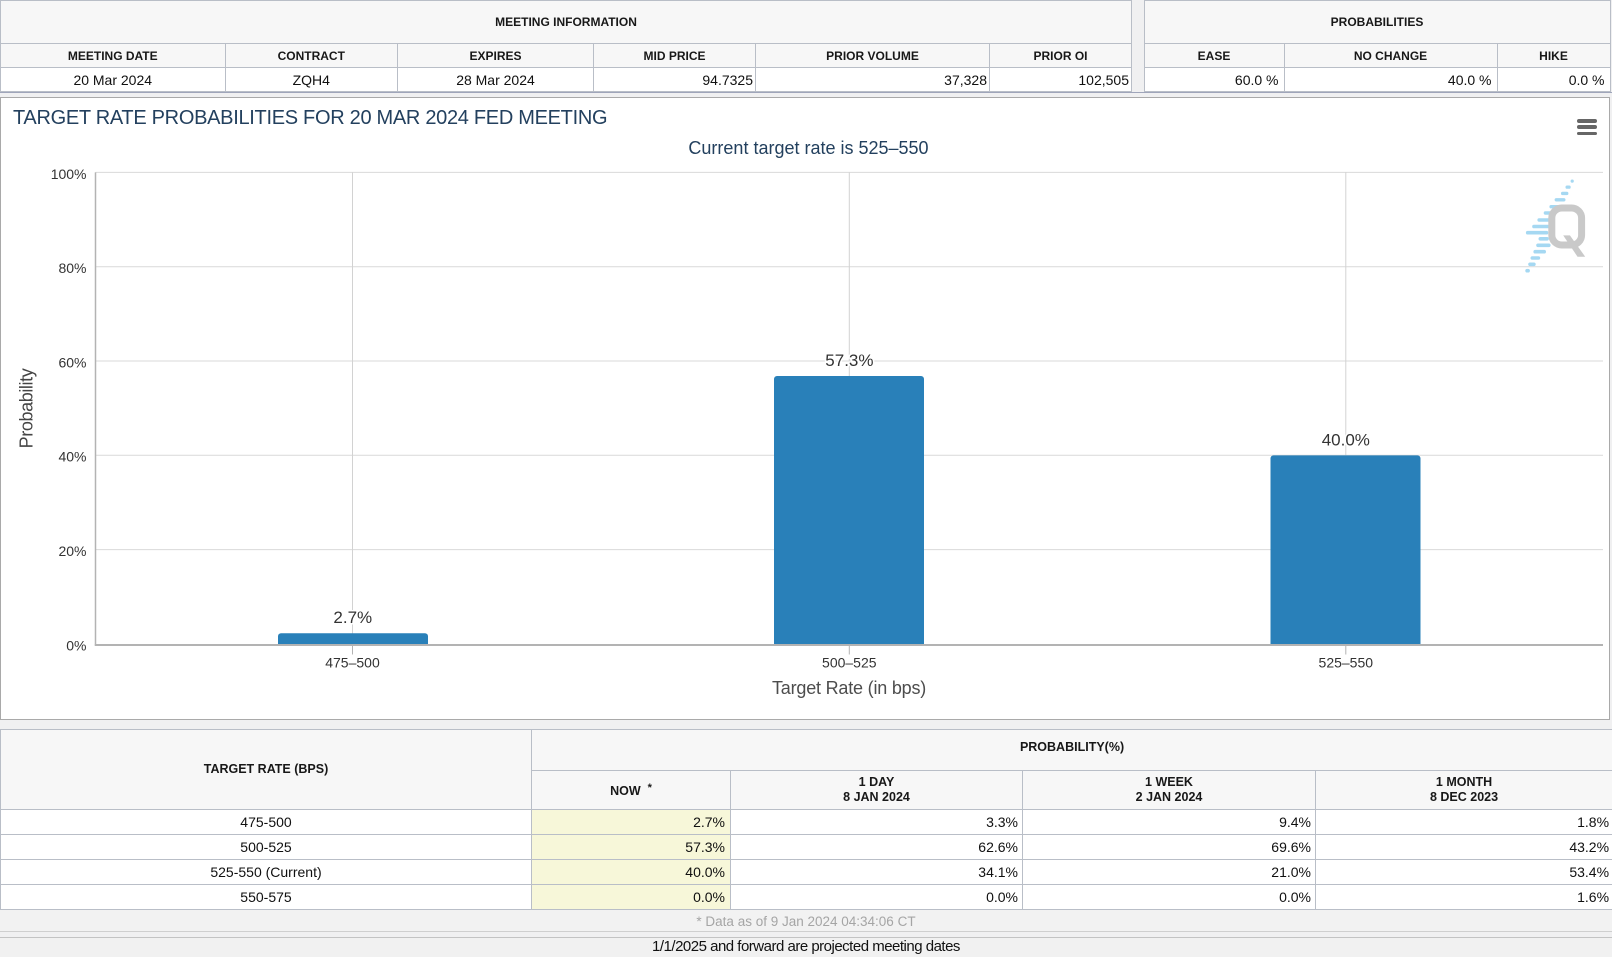  What do you see at coordinates (72, 551) in the screenshot?
I see `svg-text: 20%` at bounding box center [72, 551].